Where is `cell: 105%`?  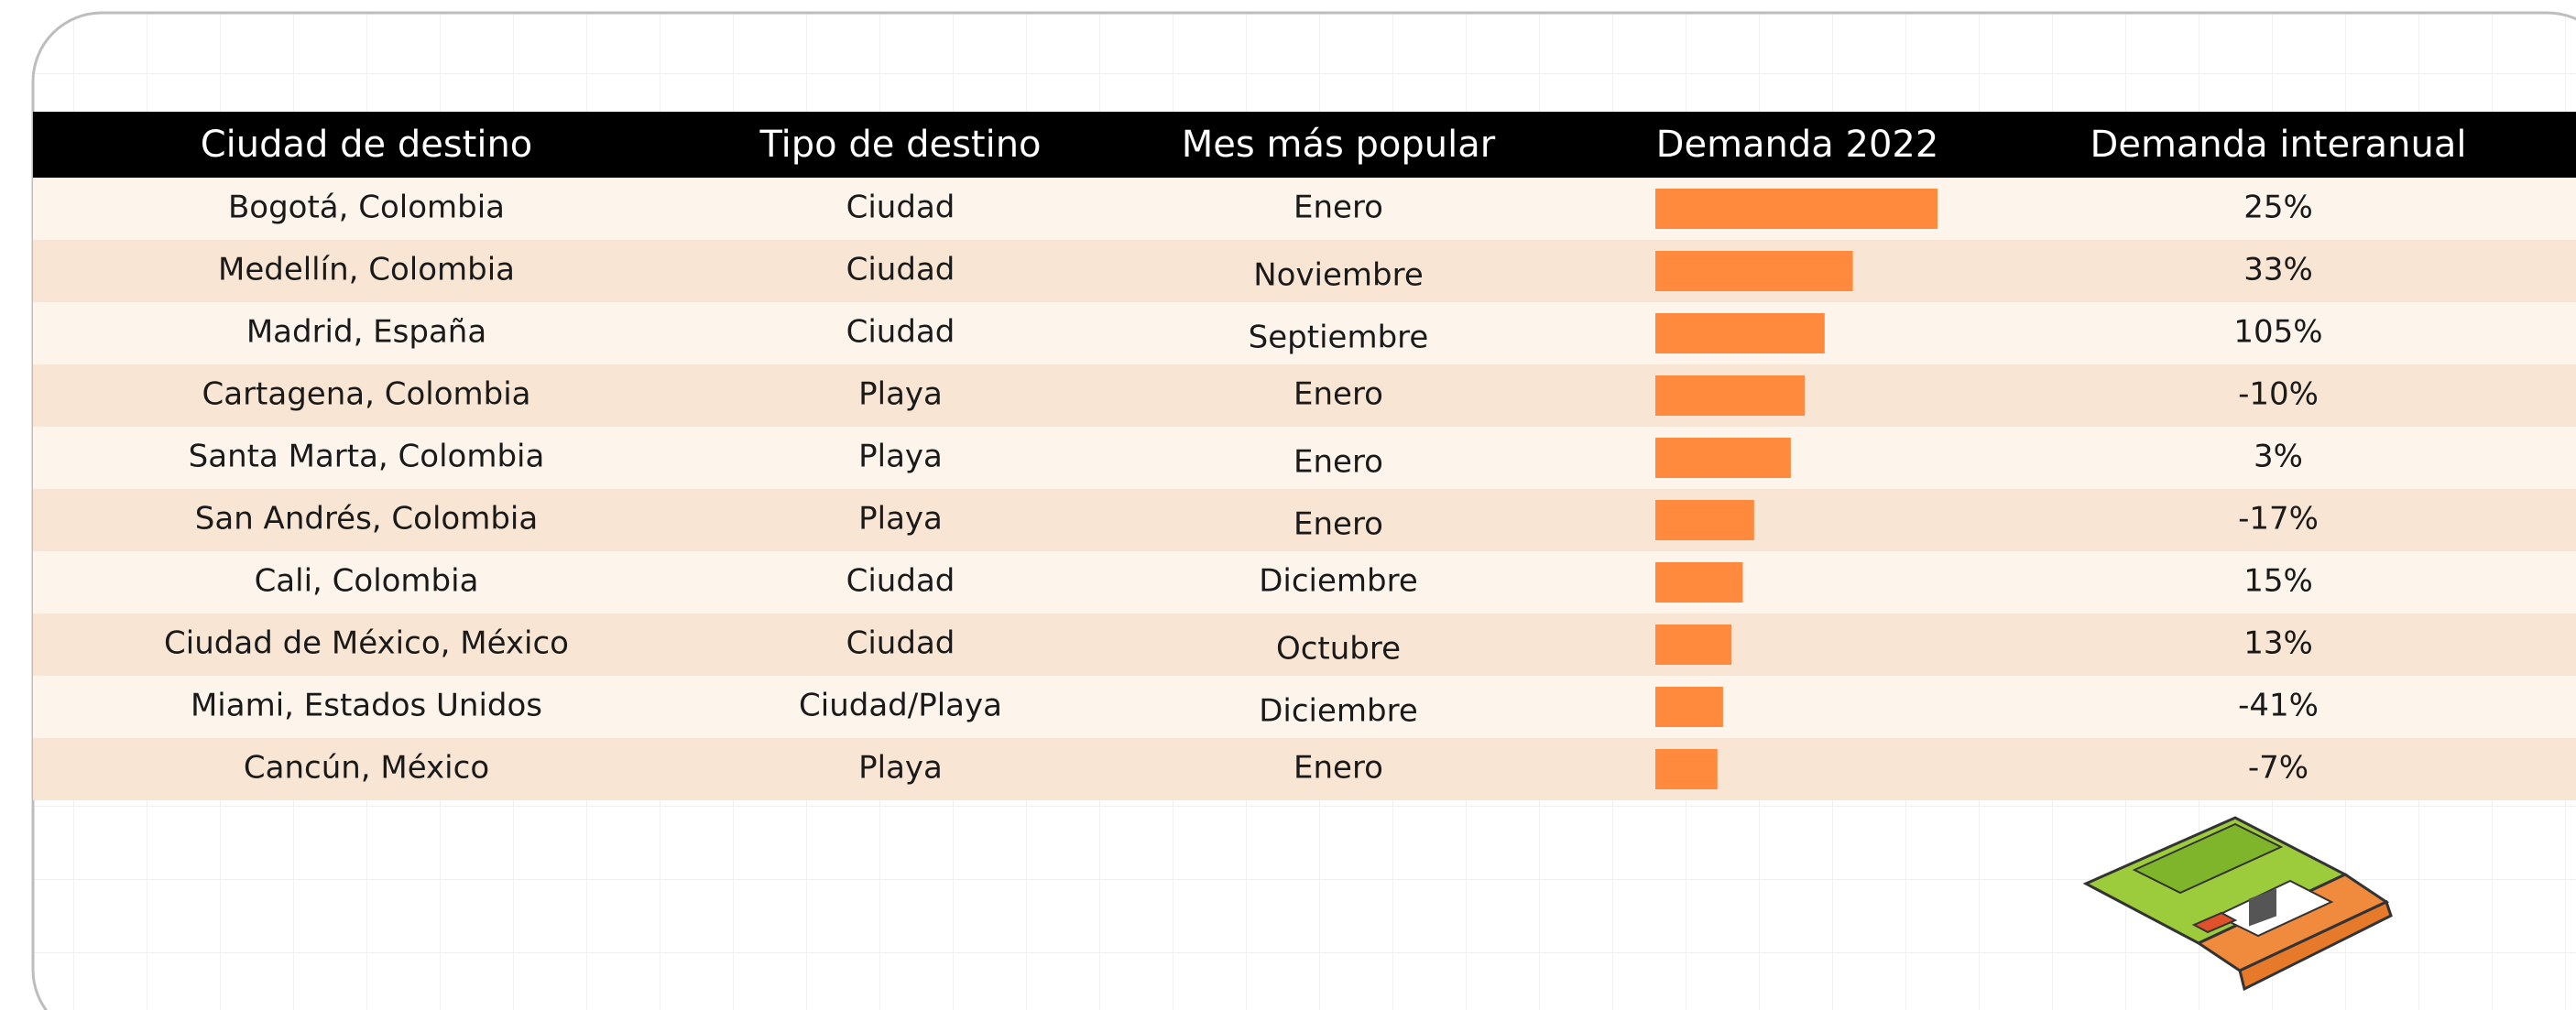
cell: 105% is located at coordinates (2278, 332).